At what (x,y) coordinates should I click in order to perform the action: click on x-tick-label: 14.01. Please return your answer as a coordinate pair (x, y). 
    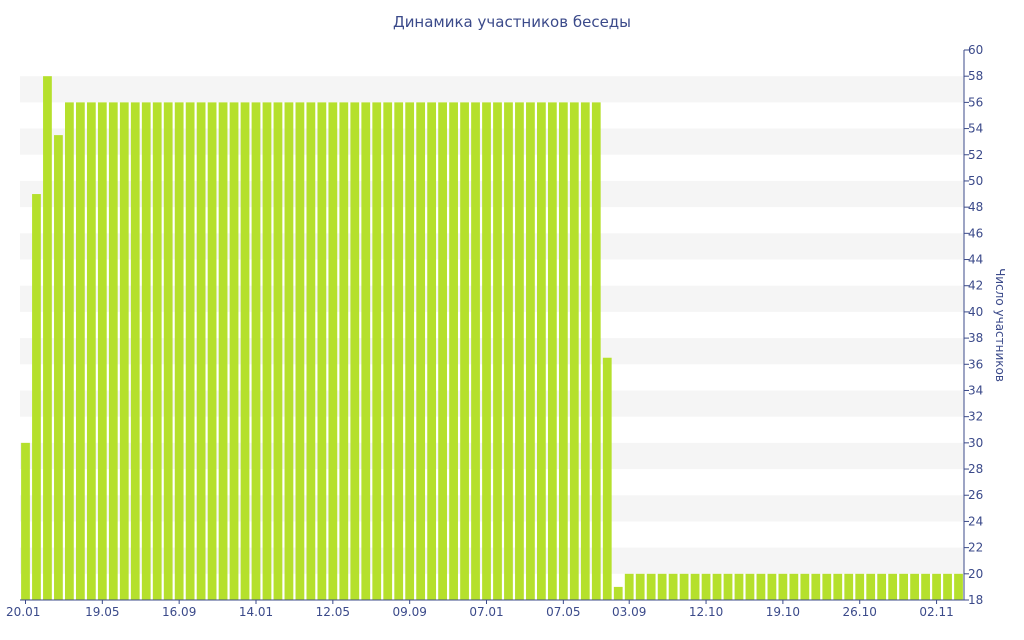
    Looking at the image, I should click on (256, 612).